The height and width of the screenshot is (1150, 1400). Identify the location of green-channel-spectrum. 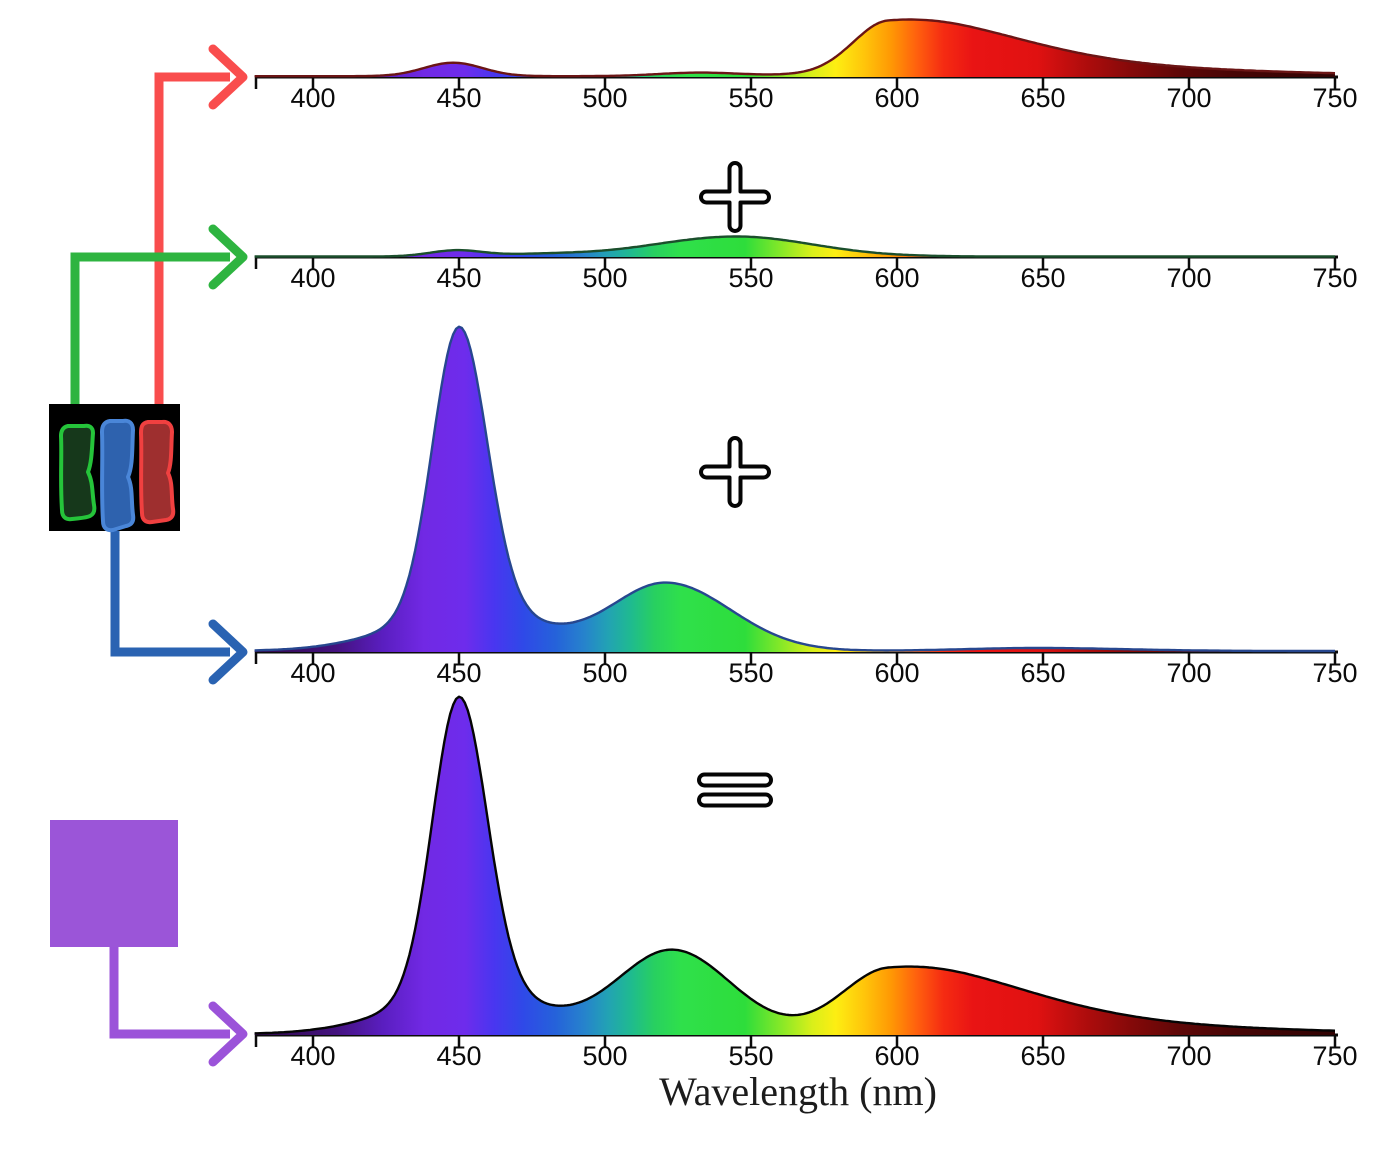
(795, 246).